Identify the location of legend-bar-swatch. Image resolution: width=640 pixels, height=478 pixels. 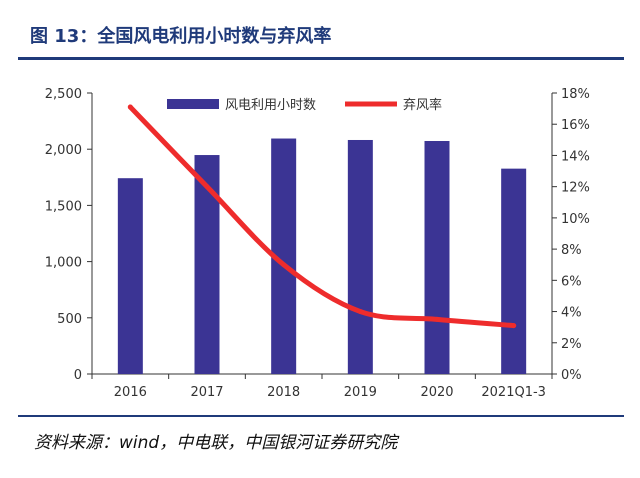
(193, 104).